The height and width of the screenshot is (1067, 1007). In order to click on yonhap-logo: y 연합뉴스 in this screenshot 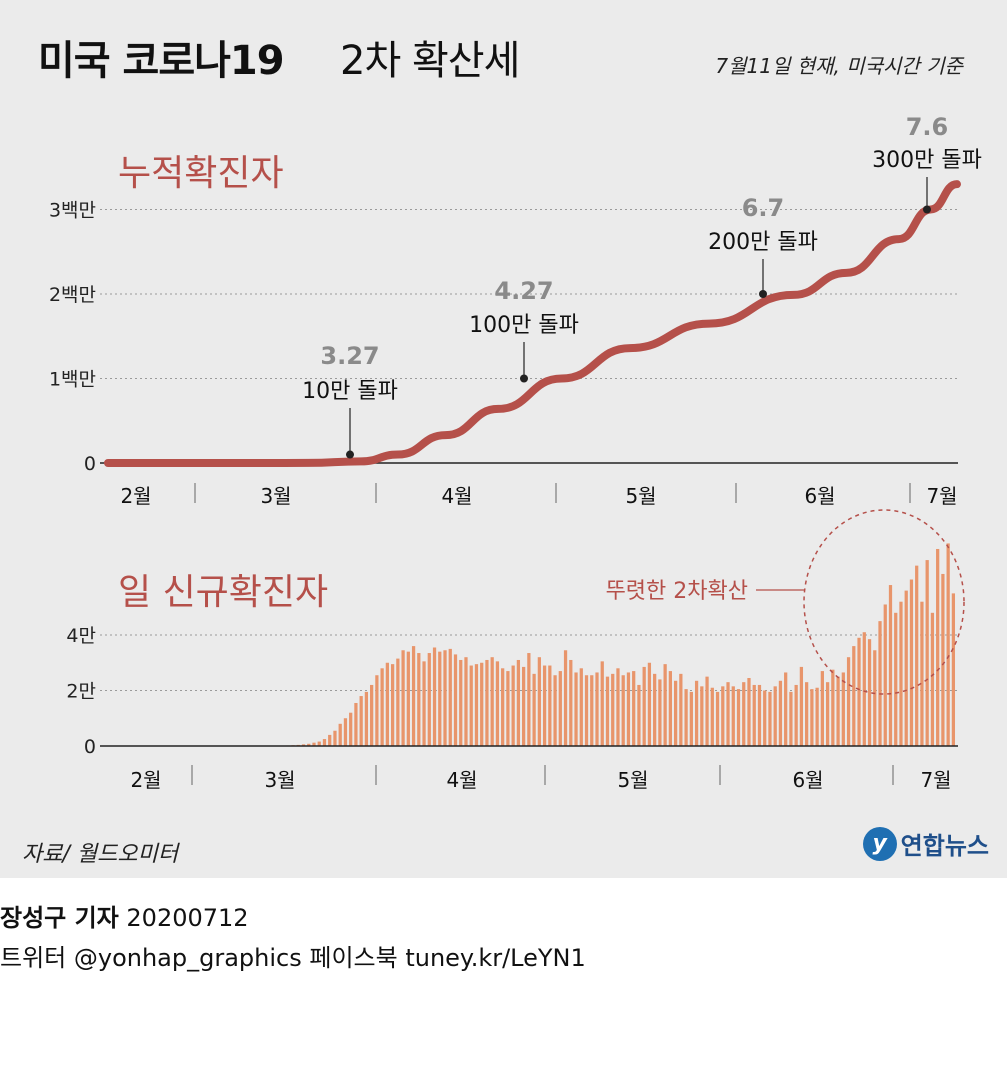, I will do `click(925, 843)`.